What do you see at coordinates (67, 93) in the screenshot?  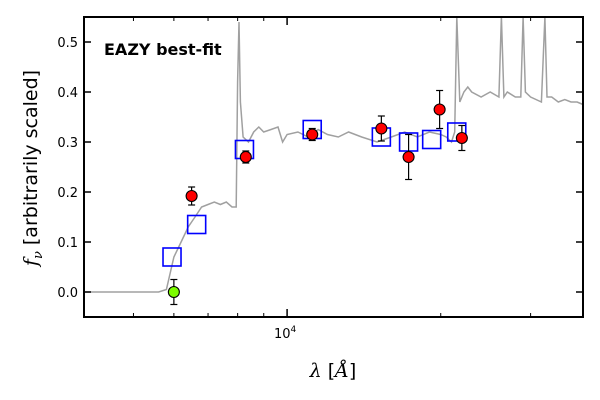 I see `y-tick-label: 0.4` at bounding box center [67, 93].